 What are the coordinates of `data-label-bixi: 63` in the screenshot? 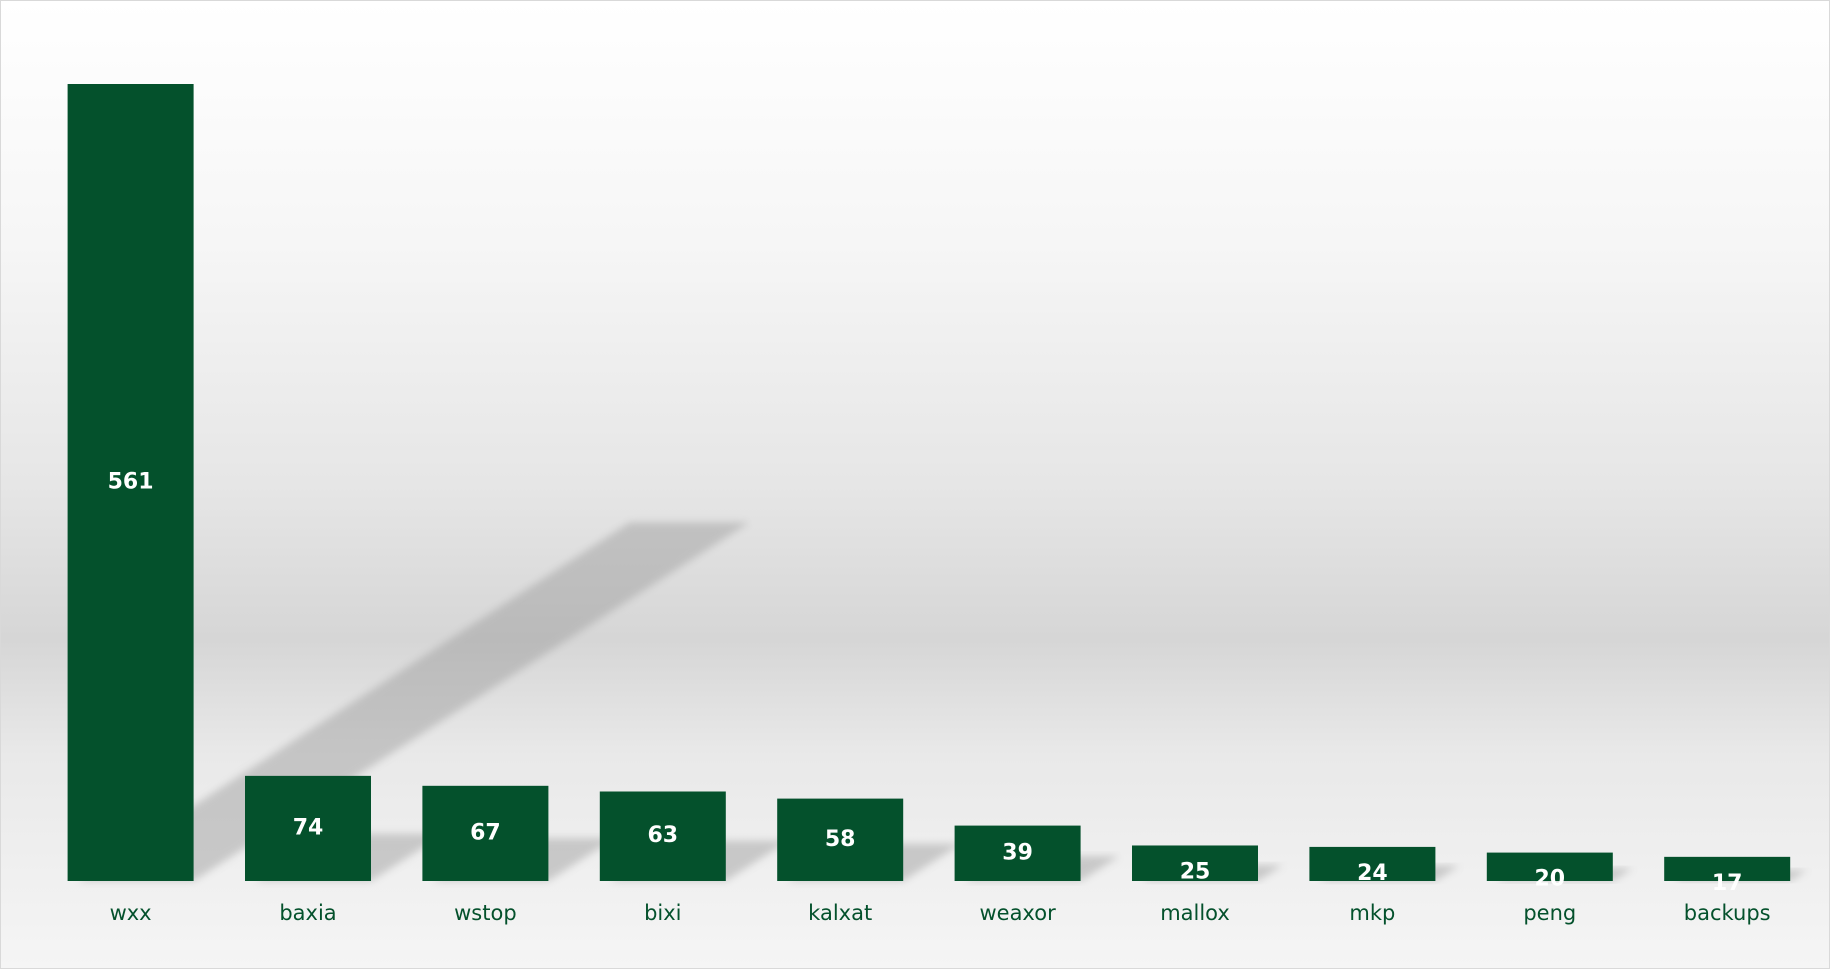 It's located at (662, 835).